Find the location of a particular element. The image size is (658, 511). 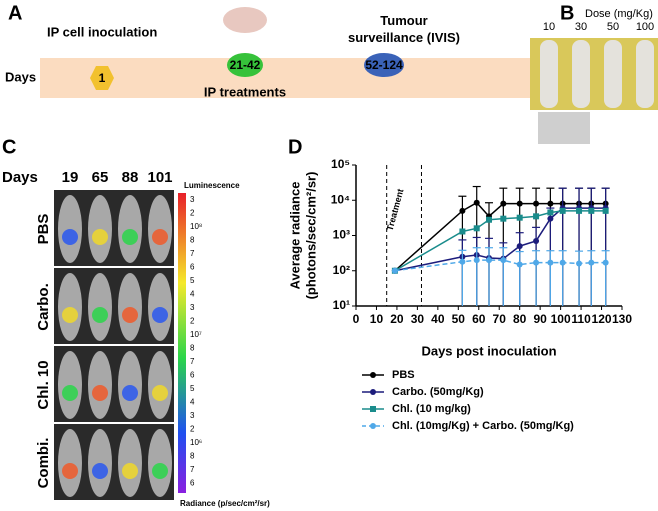

mouse-image is located at coordinates (245, 20).